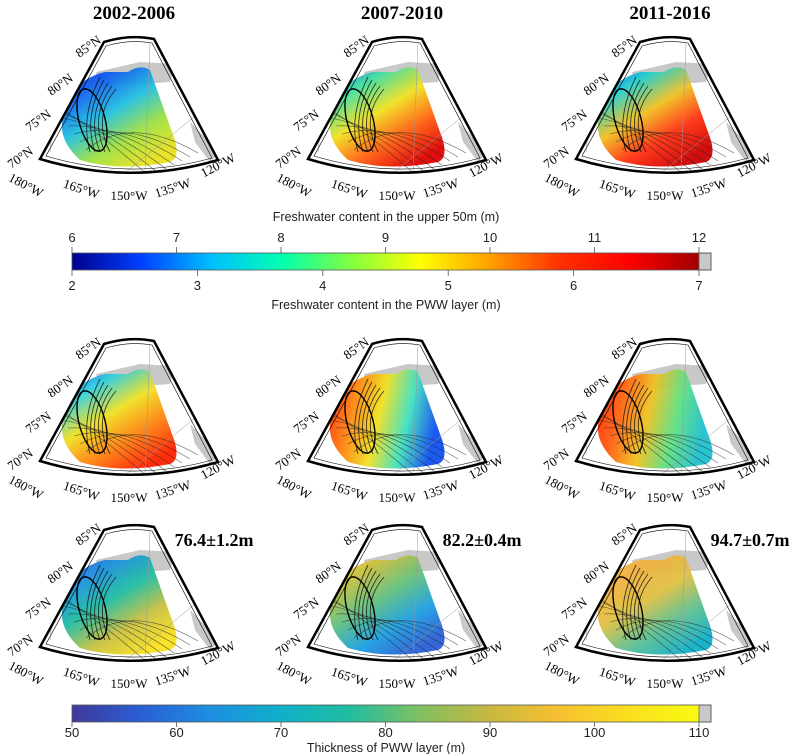 Image resolution: width=799 pixels, height=754 pixels. I want to click on colorbar-thickness-tick-label: 80, so click(385, 732).